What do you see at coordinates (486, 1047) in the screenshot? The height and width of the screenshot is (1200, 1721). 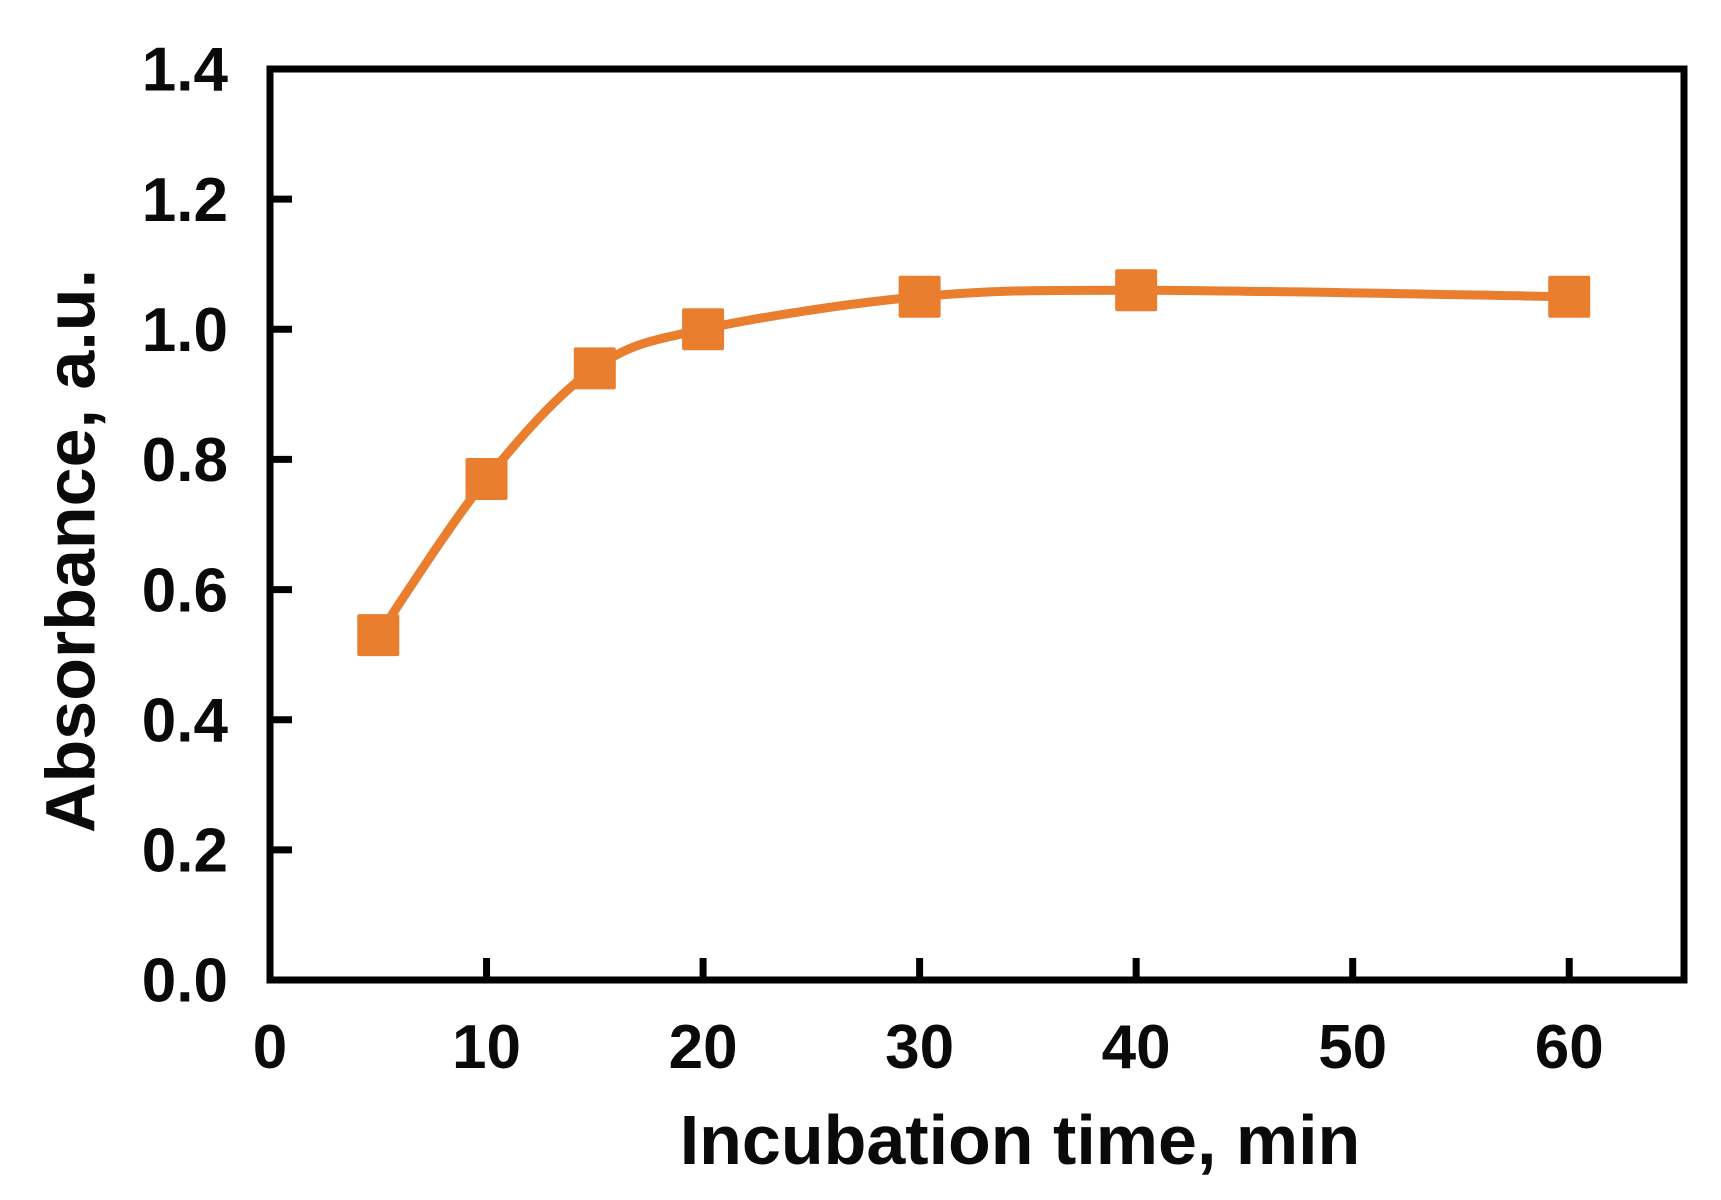 I see `x-tick-label: 10` at bounding box center [486, 1047].